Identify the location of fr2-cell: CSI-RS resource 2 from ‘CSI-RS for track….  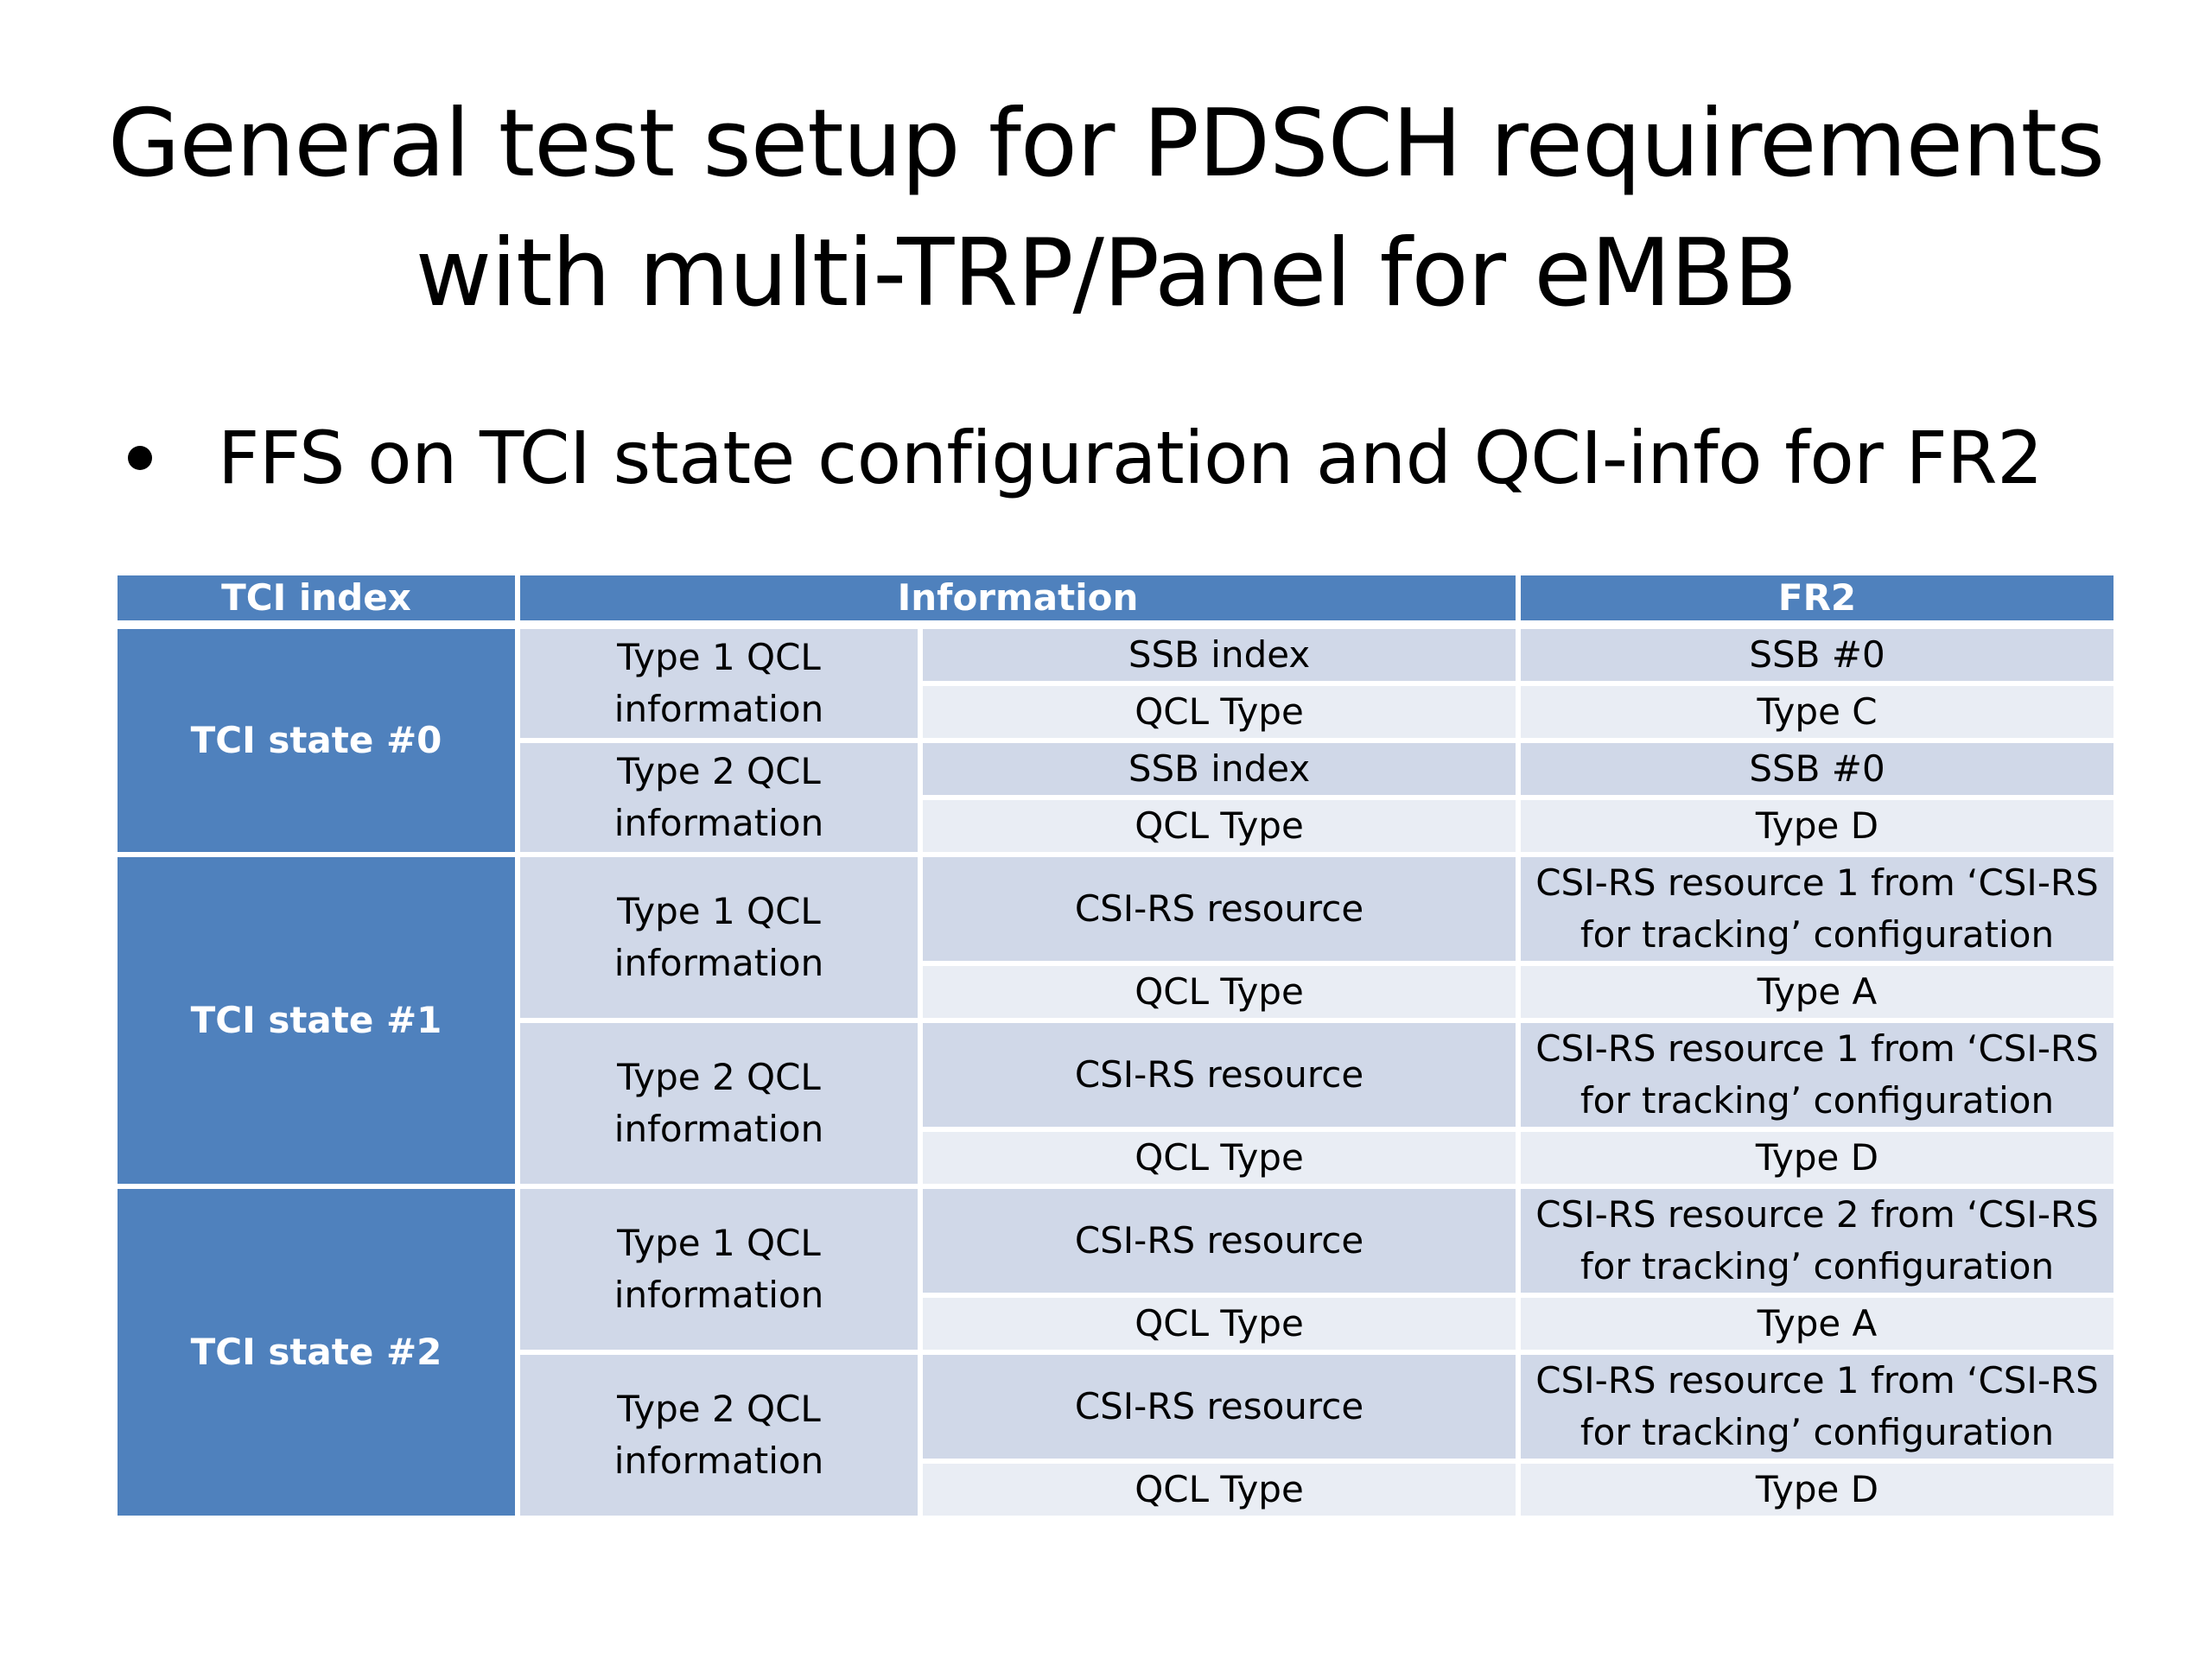
(1818, 1241).